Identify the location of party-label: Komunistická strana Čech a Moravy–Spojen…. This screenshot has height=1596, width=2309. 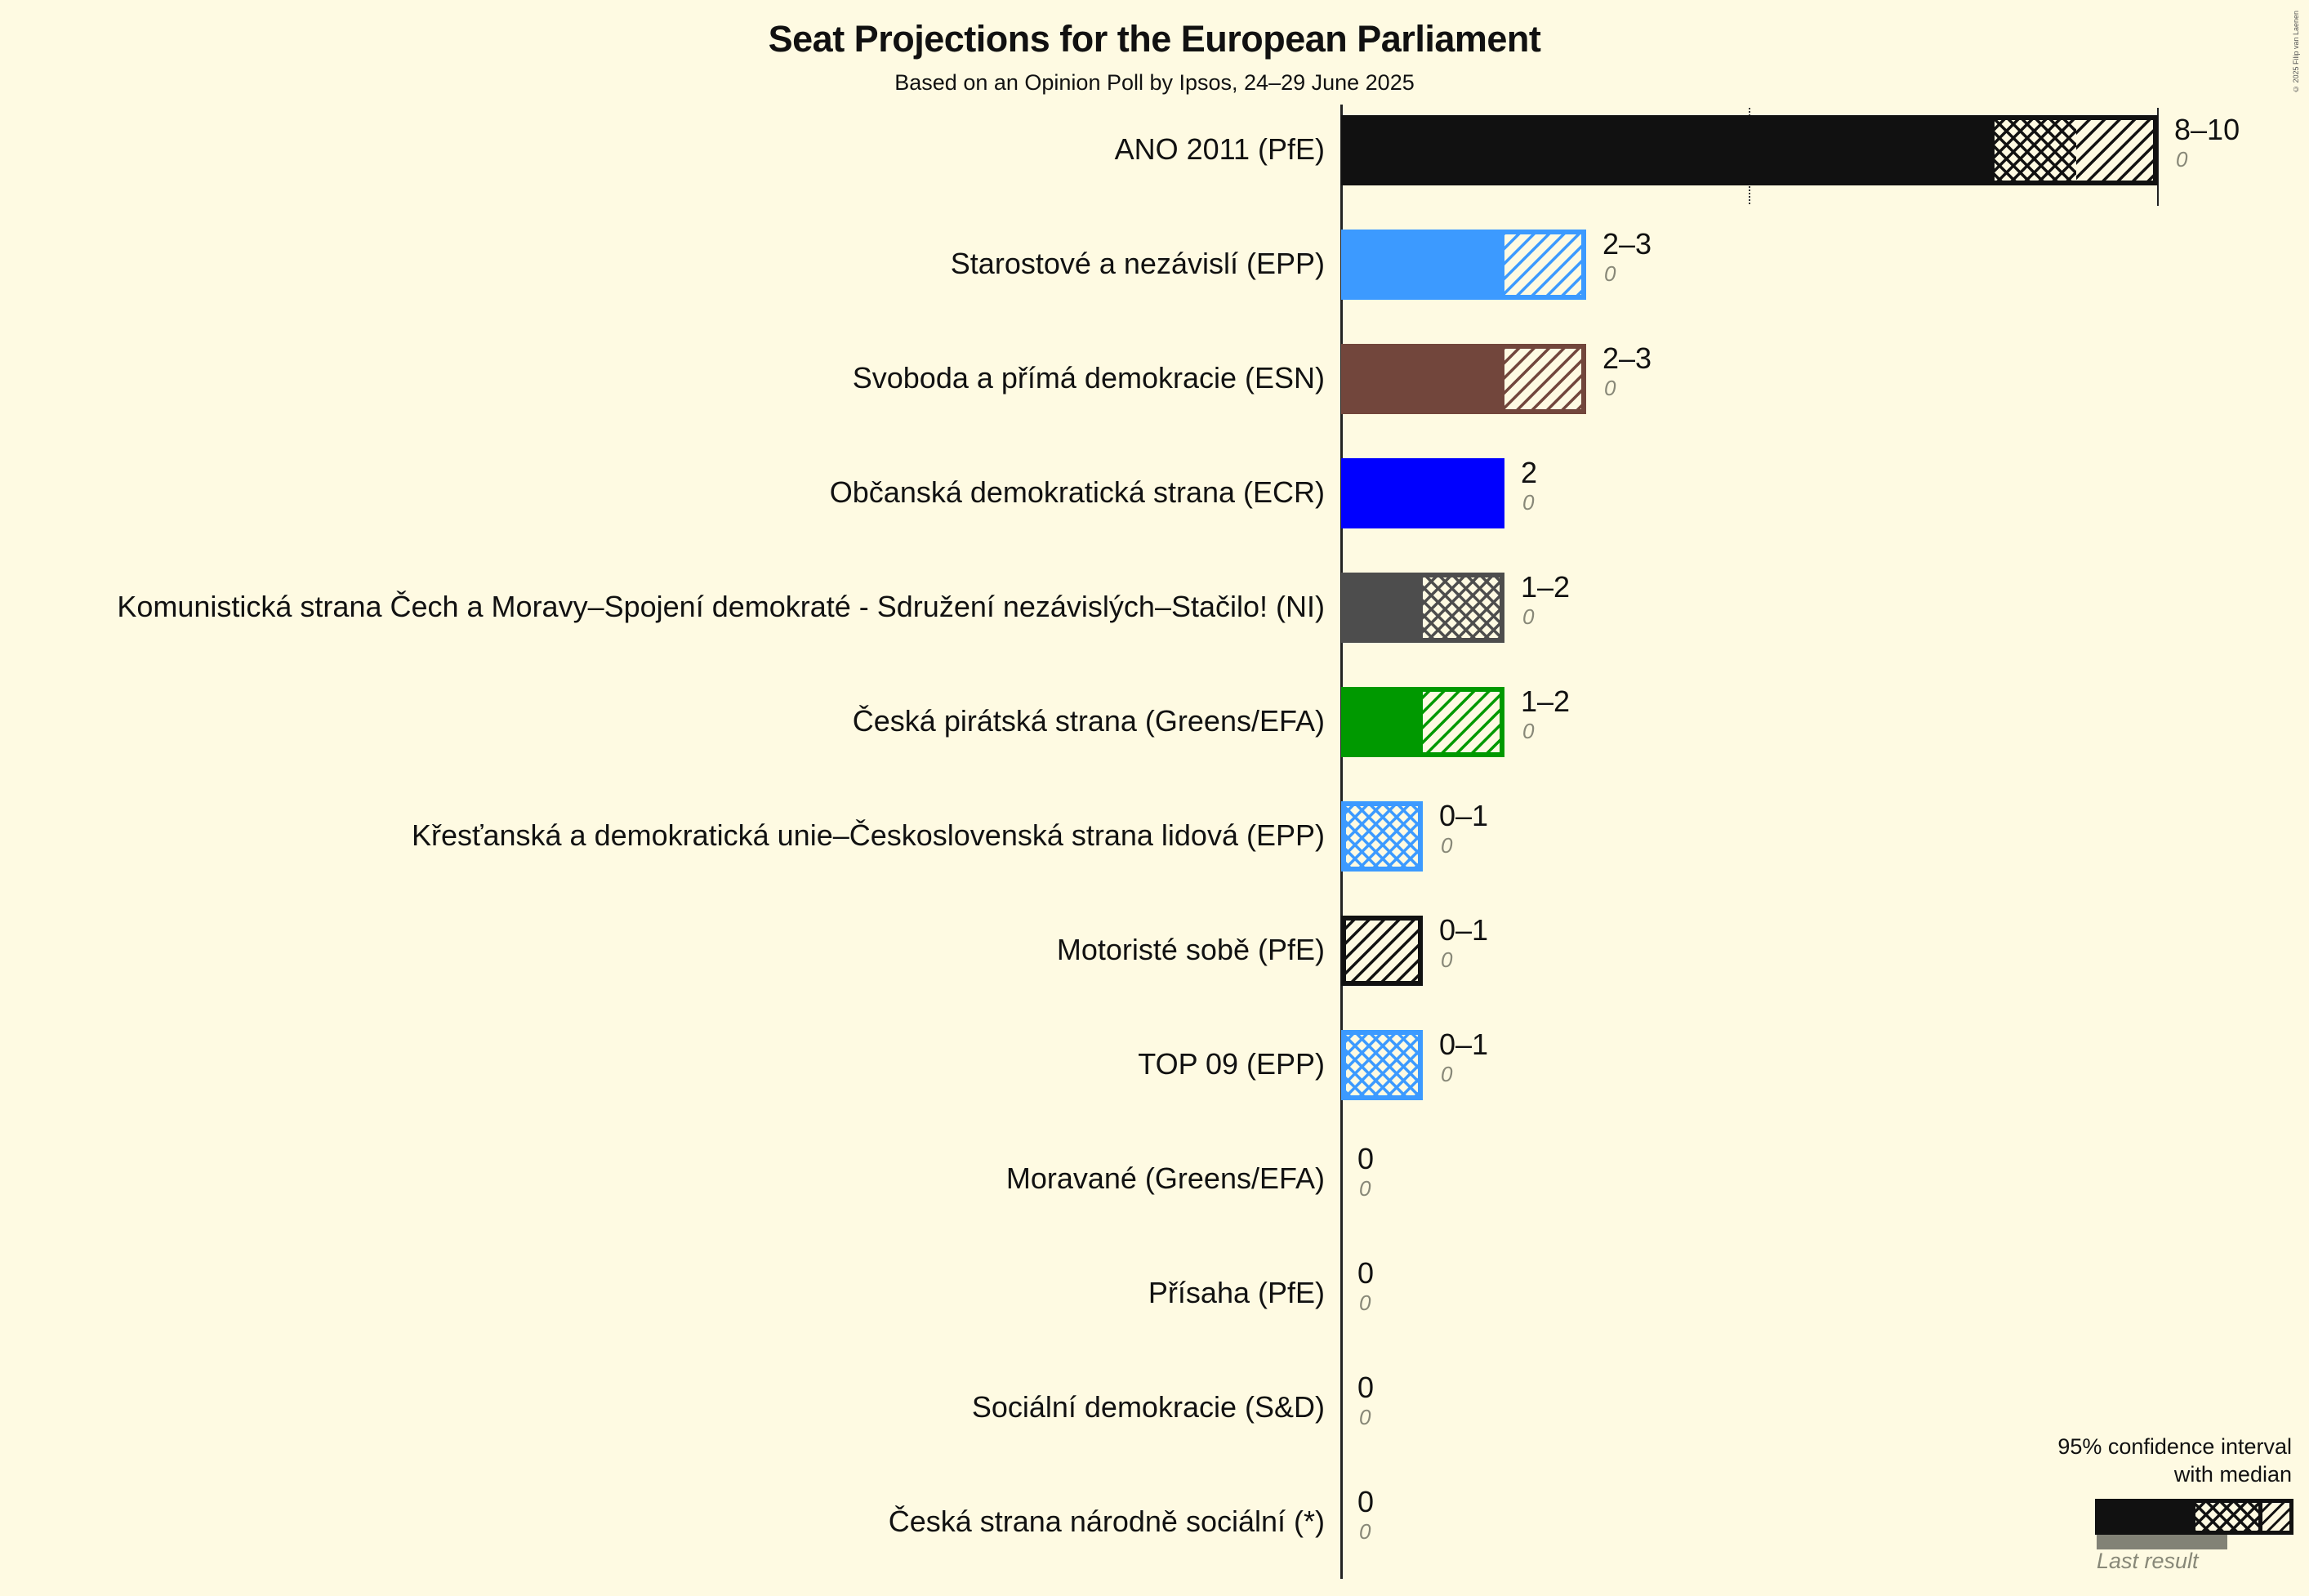
(721, 606).